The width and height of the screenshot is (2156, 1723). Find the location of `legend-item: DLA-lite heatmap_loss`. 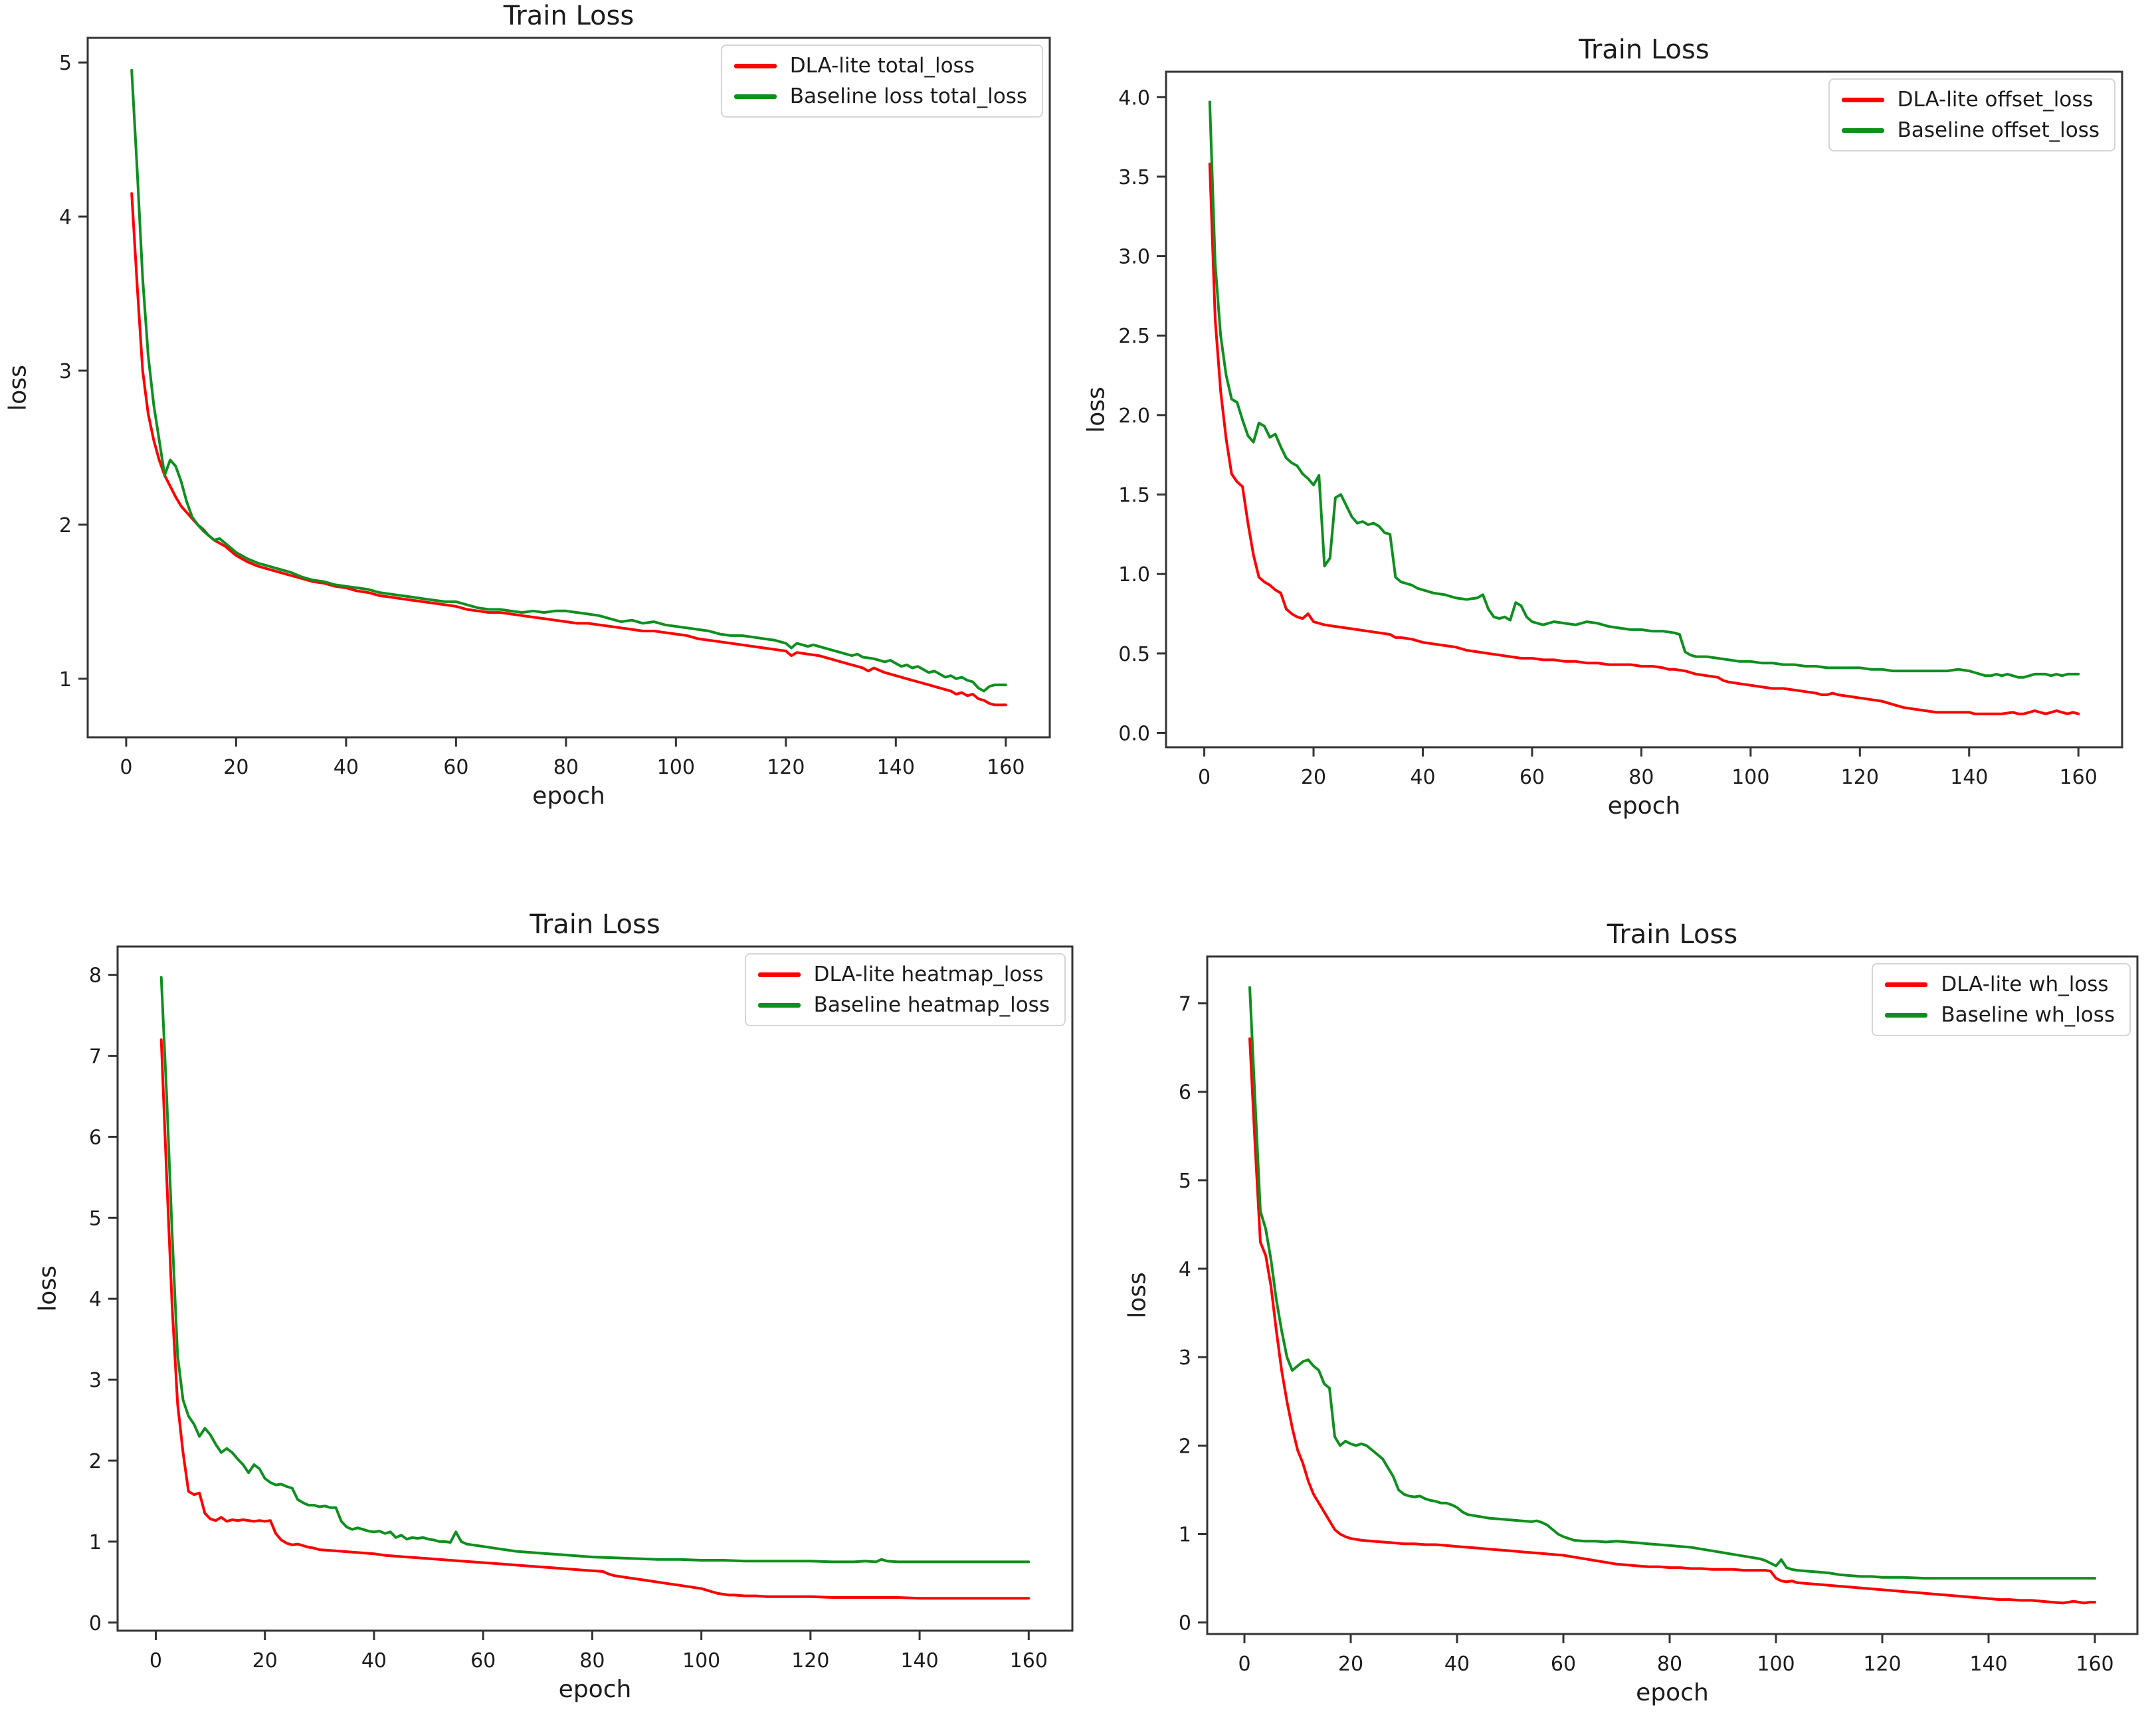

legend-item: DLA-lite heatmap_loss is located at coordinates (903, 974).